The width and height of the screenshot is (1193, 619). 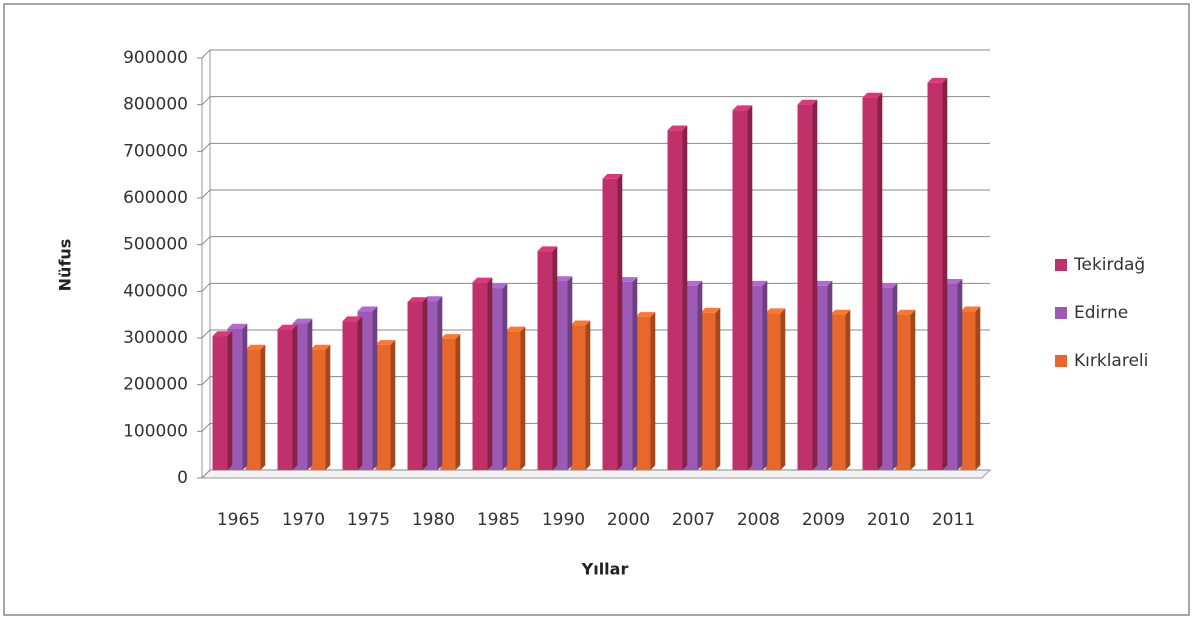 What do you see at coordinates (758, 520) in the screenshot?
I see `x-tick-label: 2008` at bounding box center [758, 520].